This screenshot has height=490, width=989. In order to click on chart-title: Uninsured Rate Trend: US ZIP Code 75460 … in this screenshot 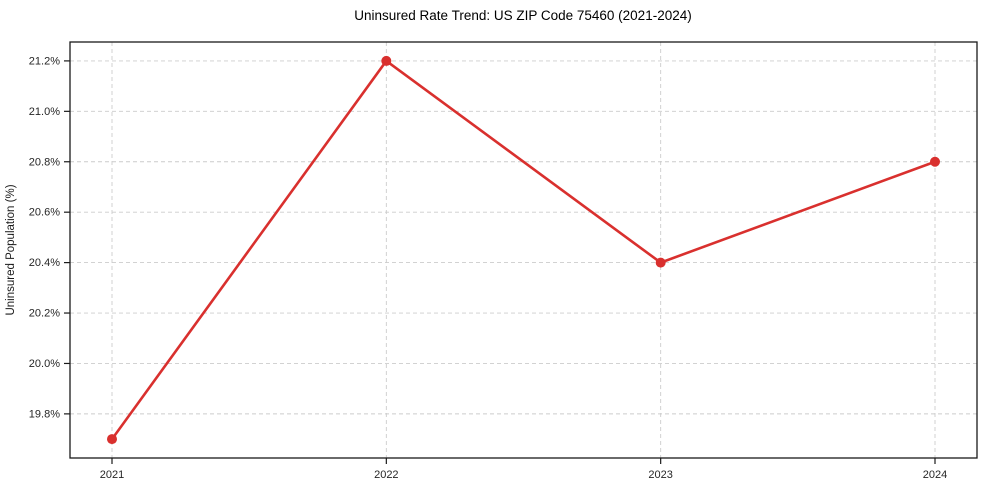, I will do `click(522, 15)`.